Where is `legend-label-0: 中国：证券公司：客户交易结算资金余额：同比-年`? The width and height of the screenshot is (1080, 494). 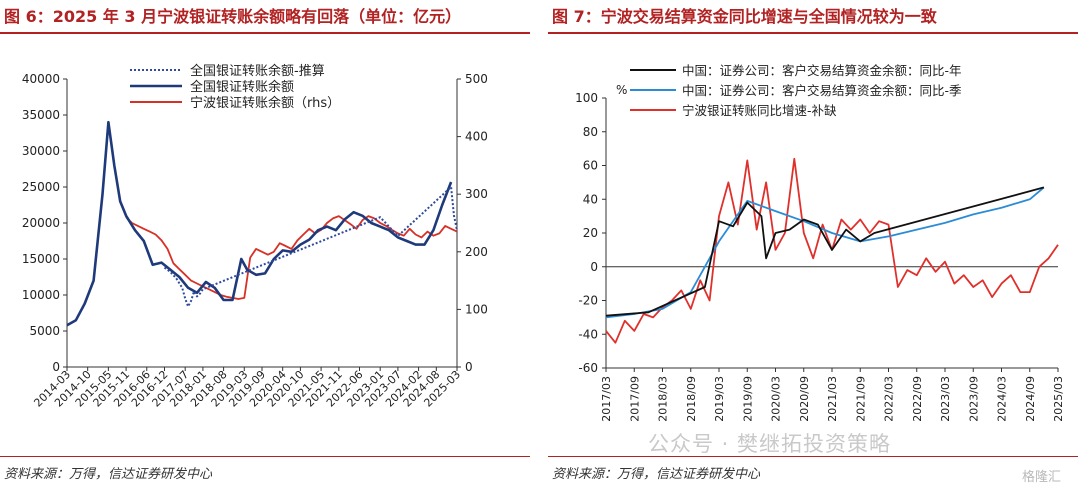 legend-label-0: 中国：证券公司：客户交易结算资金余额：同比-年 is located at coordinates (822, 70).